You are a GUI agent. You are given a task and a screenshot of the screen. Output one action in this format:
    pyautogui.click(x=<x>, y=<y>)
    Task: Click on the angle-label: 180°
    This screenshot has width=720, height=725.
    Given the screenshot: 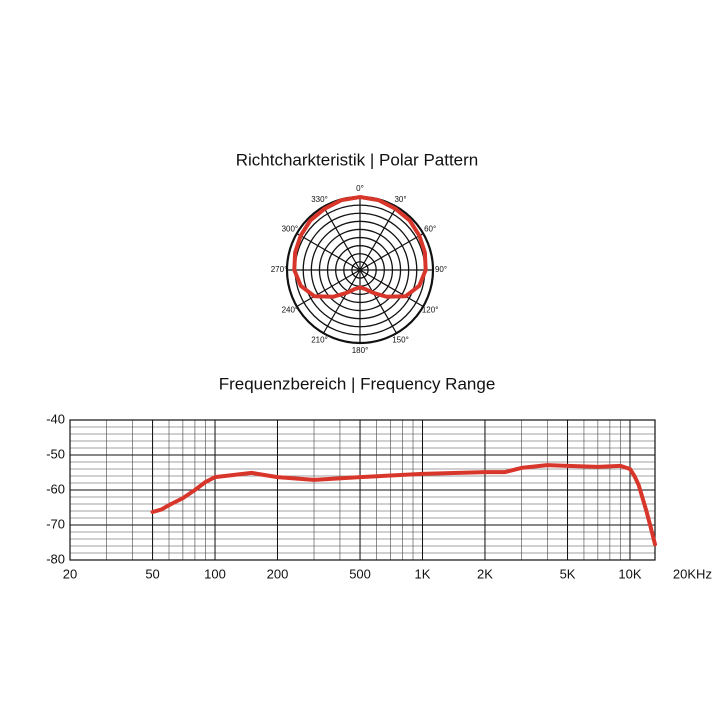 What is the action you would take?
    pyautogui.click(x=360, y=350)
    